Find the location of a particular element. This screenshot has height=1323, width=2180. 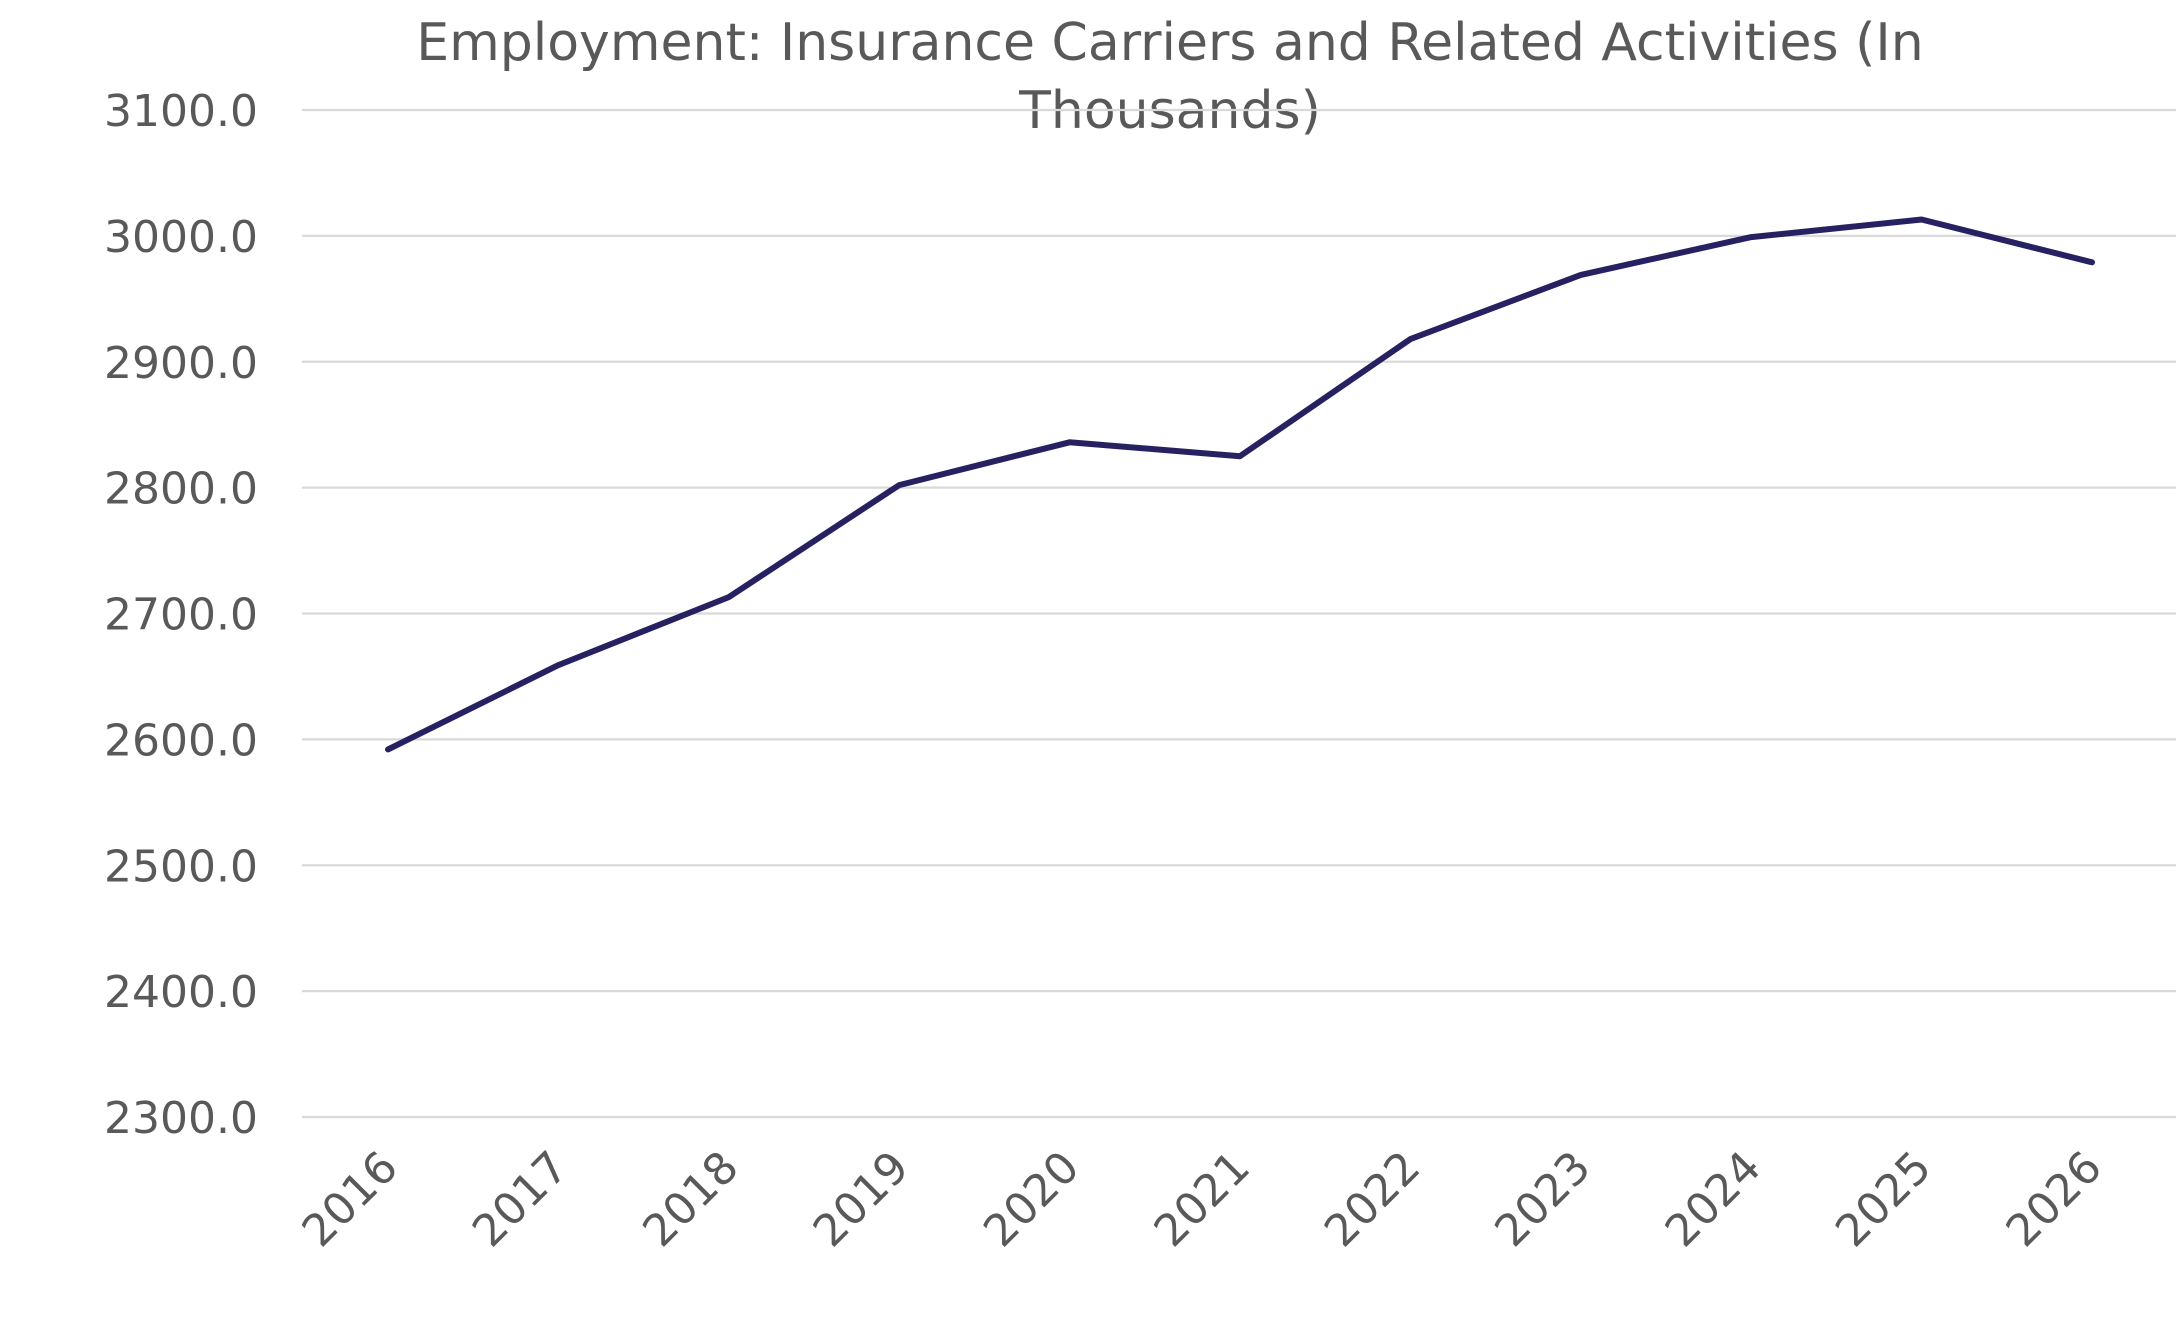

x-tick-label: 2023 is located at coordinates (1542, 1199).